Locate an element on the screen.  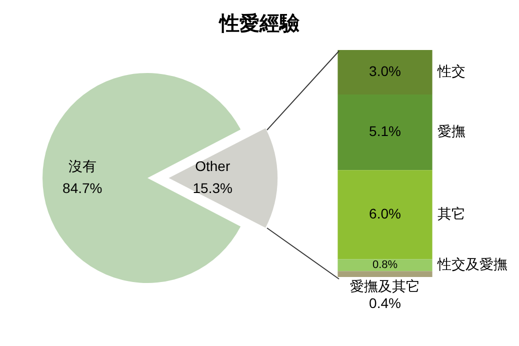
chart-title: 性愛經驗 is located at coordinates (259, 24).